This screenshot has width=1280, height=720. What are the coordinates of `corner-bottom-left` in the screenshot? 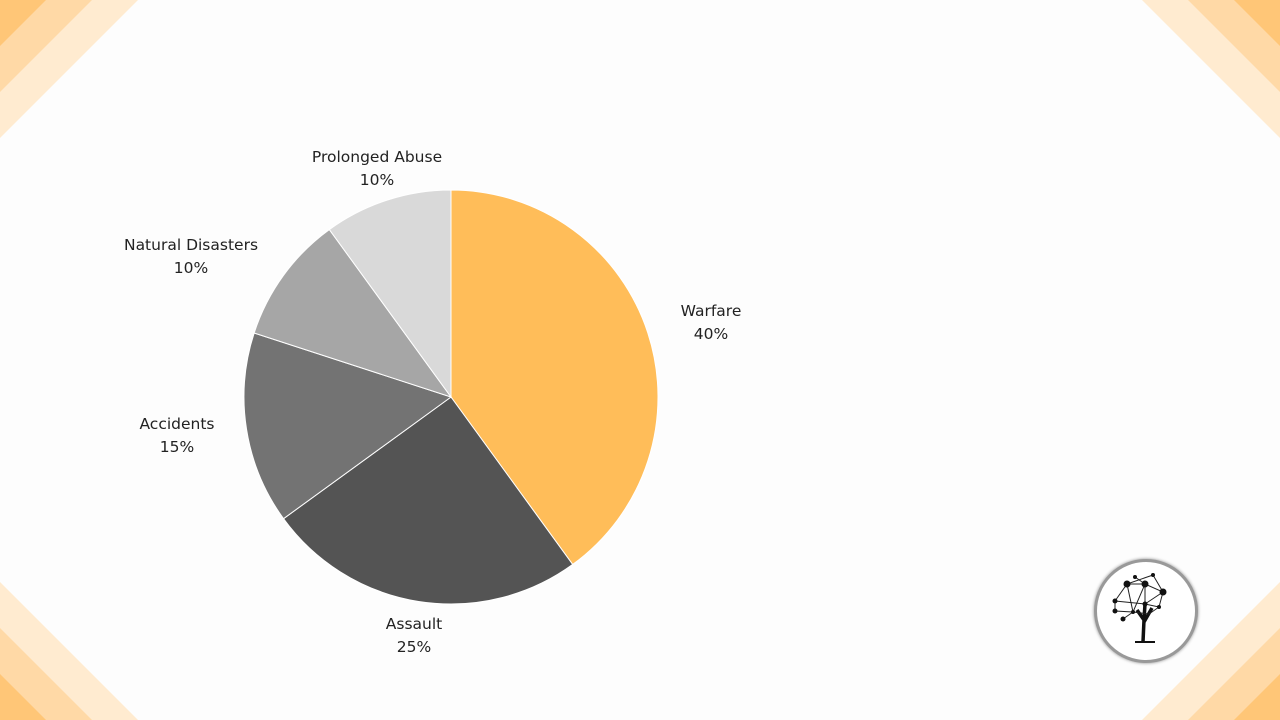 It's located at (69, 651).